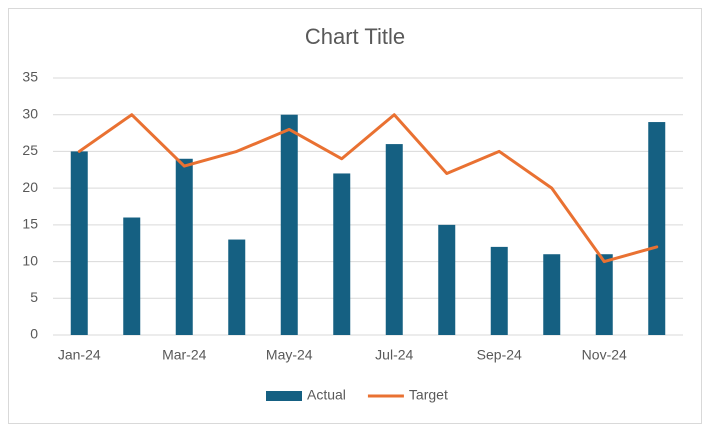 The width and height of the screenshot is (710, 431). Describe the element at coordinates (79, 355) in the screenshot. I see `x-tick-label: Jan-24` at that location.